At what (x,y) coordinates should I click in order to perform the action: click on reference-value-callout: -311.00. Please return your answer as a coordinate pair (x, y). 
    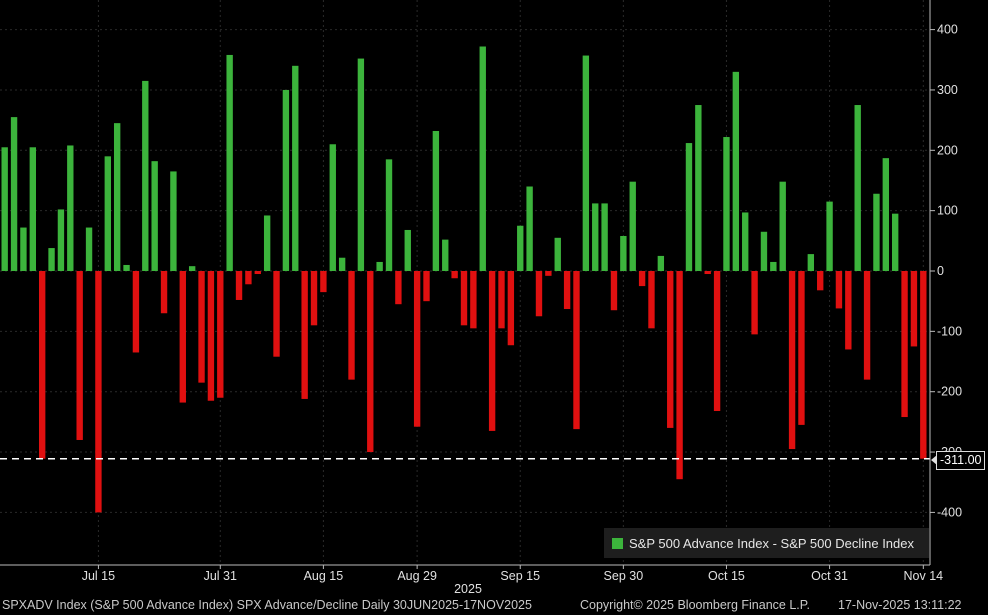
    Looking at the image, I should click on (958, 460).